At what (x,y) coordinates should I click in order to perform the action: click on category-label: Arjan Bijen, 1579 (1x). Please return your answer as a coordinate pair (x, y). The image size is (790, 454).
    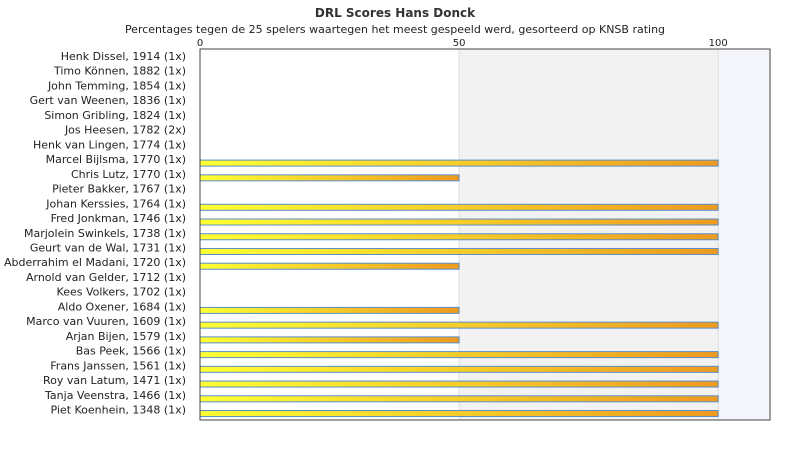
    Looking at the image, I should click on (126, 336).